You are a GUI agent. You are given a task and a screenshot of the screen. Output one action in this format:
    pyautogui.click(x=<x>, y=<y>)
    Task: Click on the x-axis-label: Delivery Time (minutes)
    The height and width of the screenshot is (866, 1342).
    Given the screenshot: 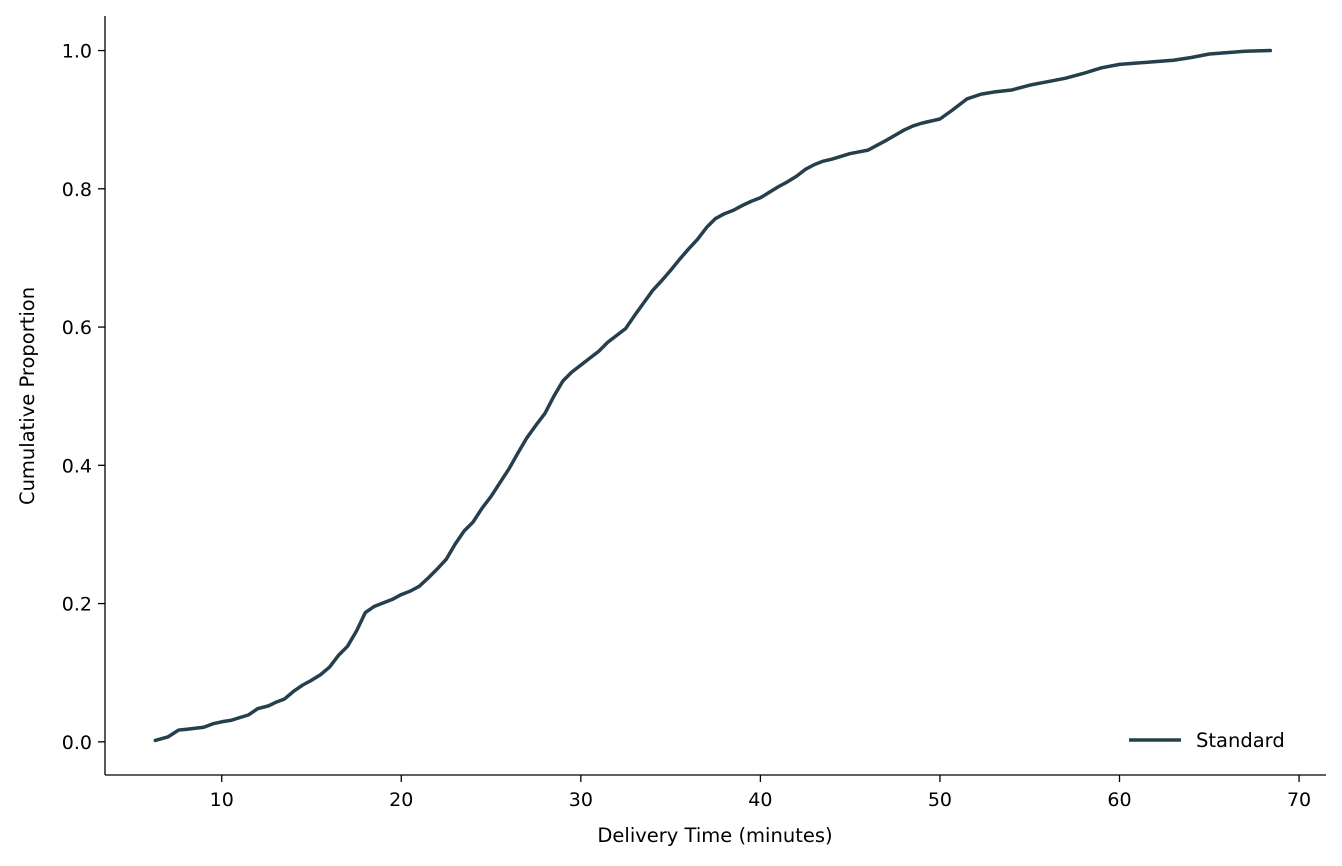 What is the action you would take?
    pyautogui.click(x=714, y=835)
    